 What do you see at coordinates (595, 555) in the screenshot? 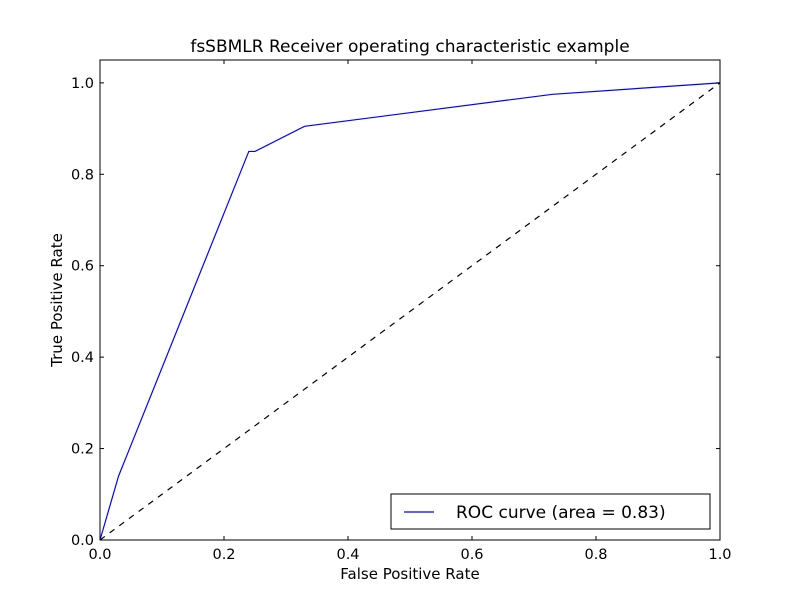
I see `x-tick-label: 0.8` at bounding box center [595, 555].